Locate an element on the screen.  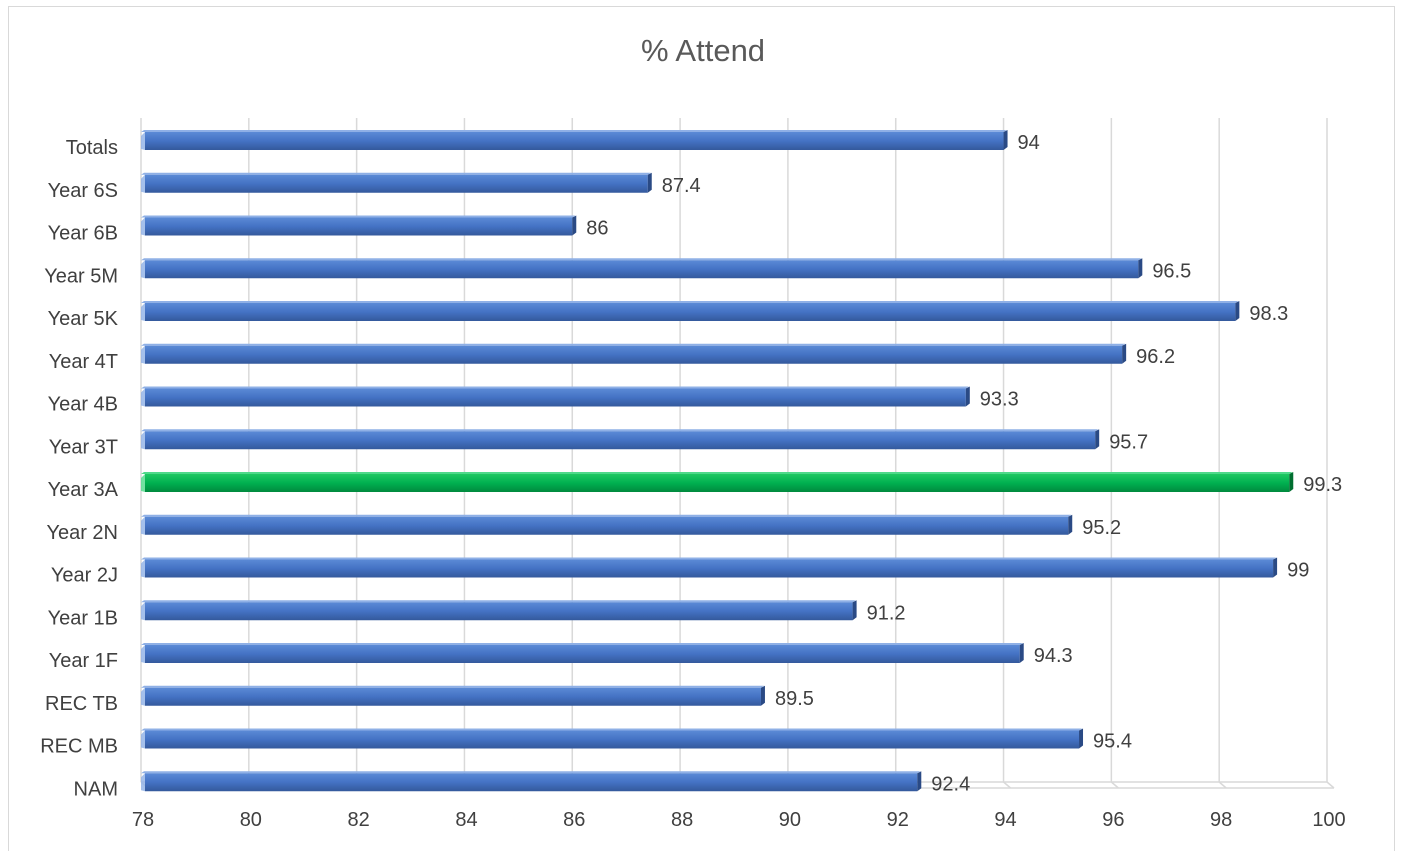
data-label: 95.7 is located at coordinates (1128, 442).